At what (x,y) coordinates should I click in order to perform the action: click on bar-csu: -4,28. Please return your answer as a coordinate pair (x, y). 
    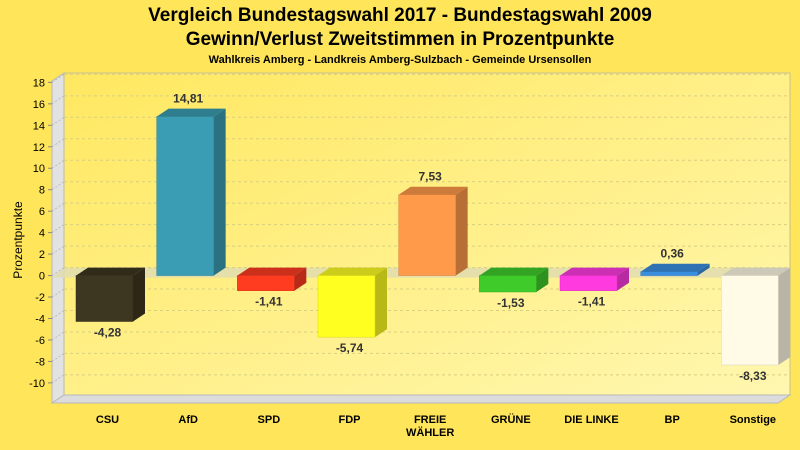
    Looking at the image, I should click on (110, 303).